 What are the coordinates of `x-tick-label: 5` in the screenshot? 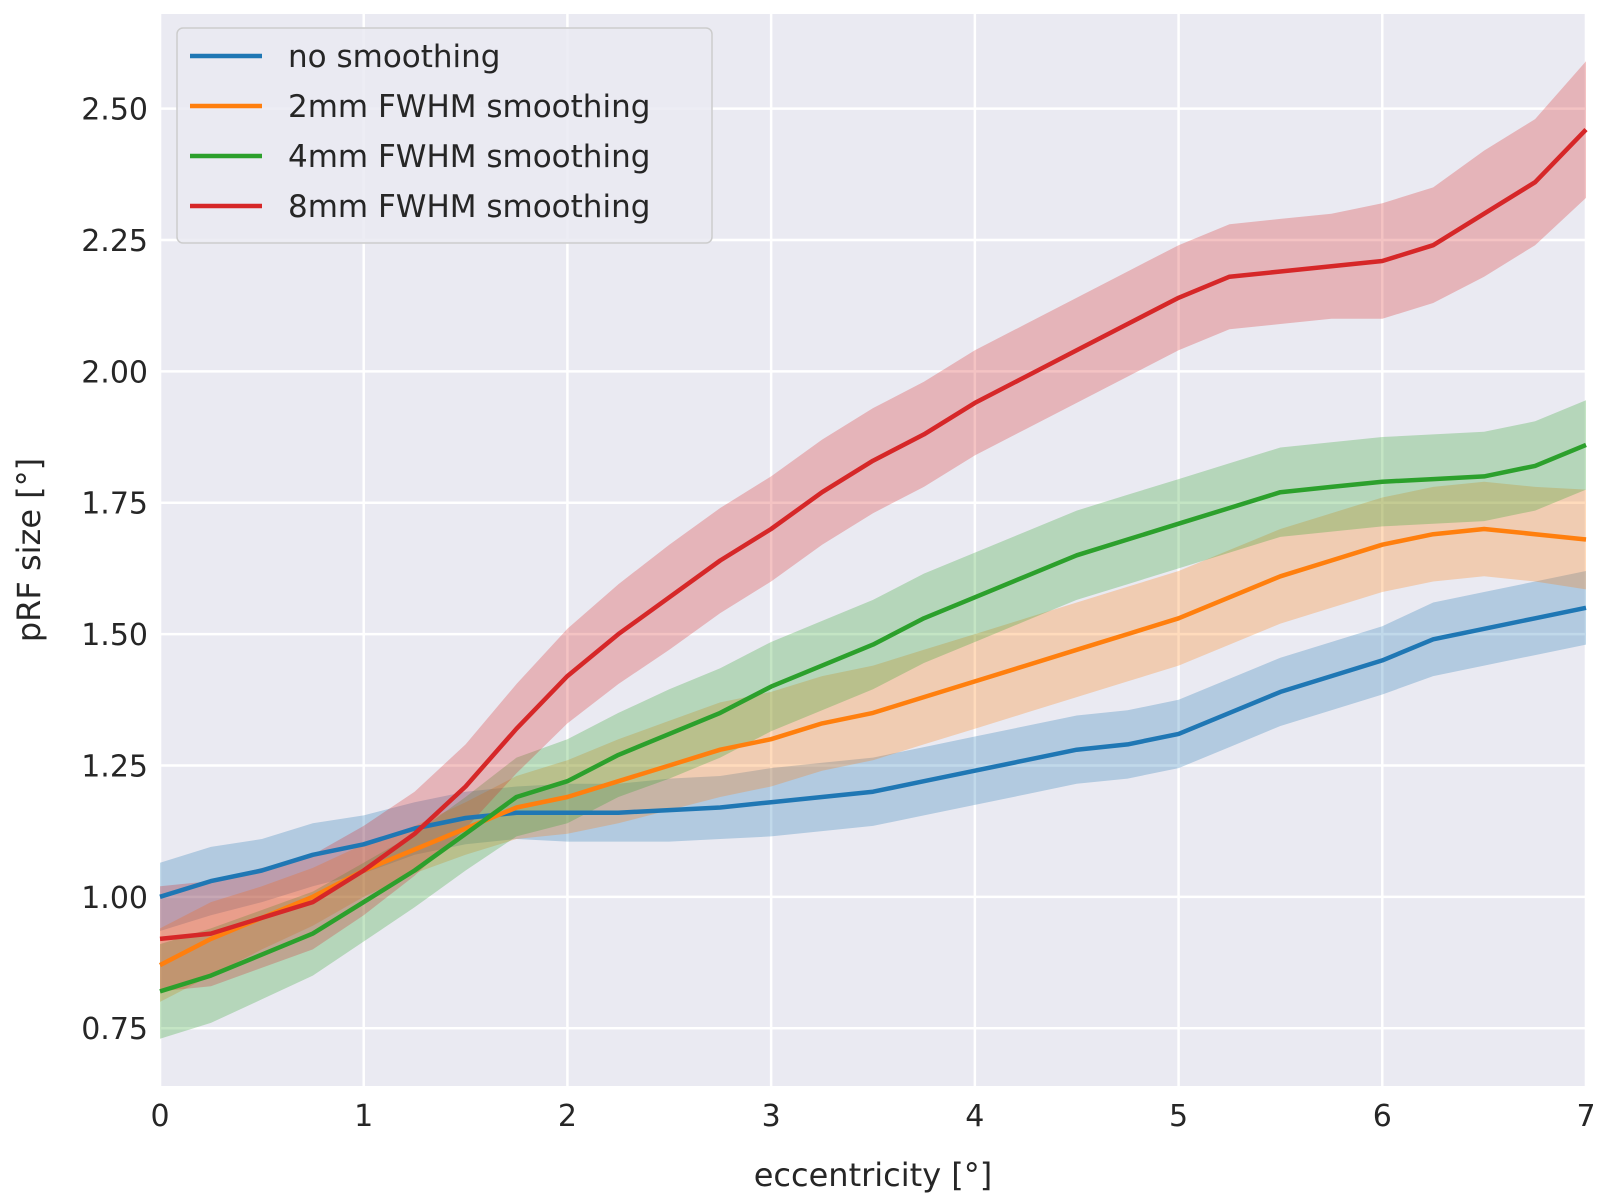 It's located at (1178, 1116).